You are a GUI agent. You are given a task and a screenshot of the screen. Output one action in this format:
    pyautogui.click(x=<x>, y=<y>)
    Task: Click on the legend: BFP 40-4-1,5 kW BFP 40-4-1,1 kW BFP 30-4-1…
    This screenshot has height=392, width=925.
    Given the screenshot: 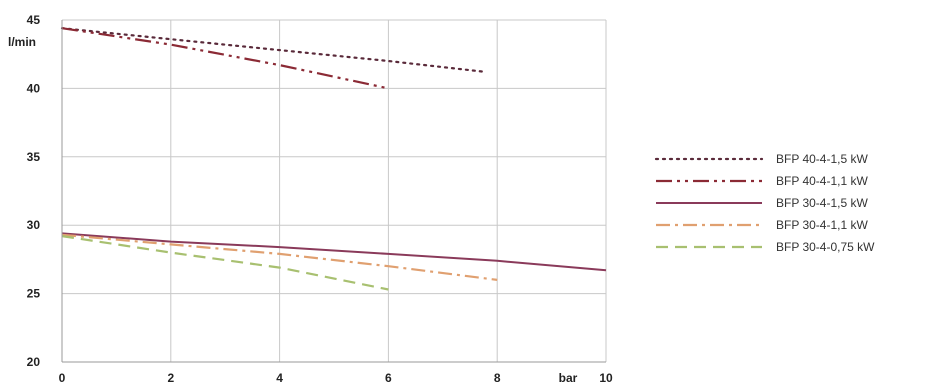 What is the action you would take?
    pyautogui.click(x=764, y=203)
    